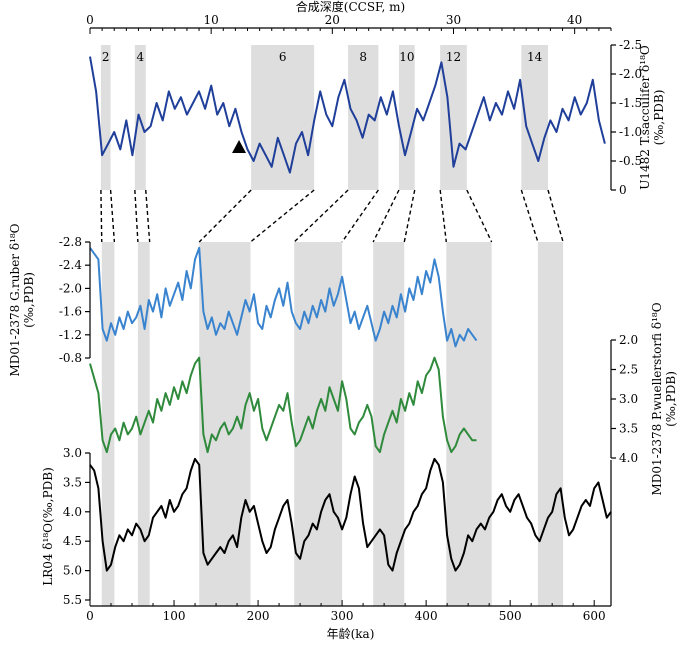  I want to click on bottom-tick-label: 600, so click(594, 616).